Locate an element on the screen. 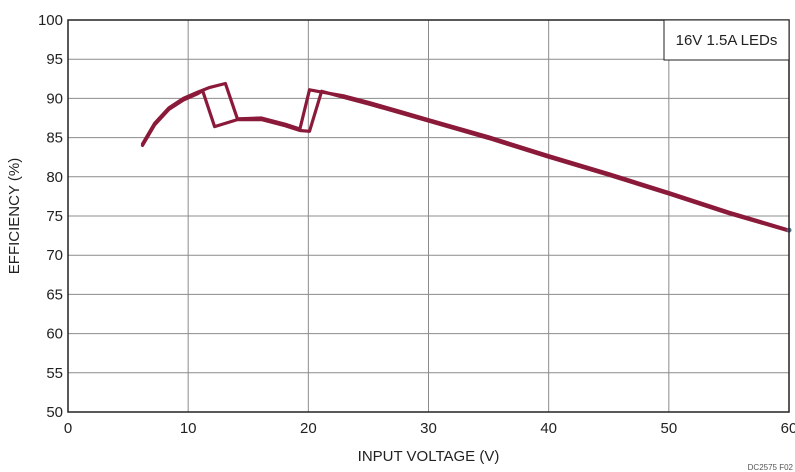 The width and height of the screenshot is (795, 472). x-tick-label: 0 is located at coordinates (68, 428).